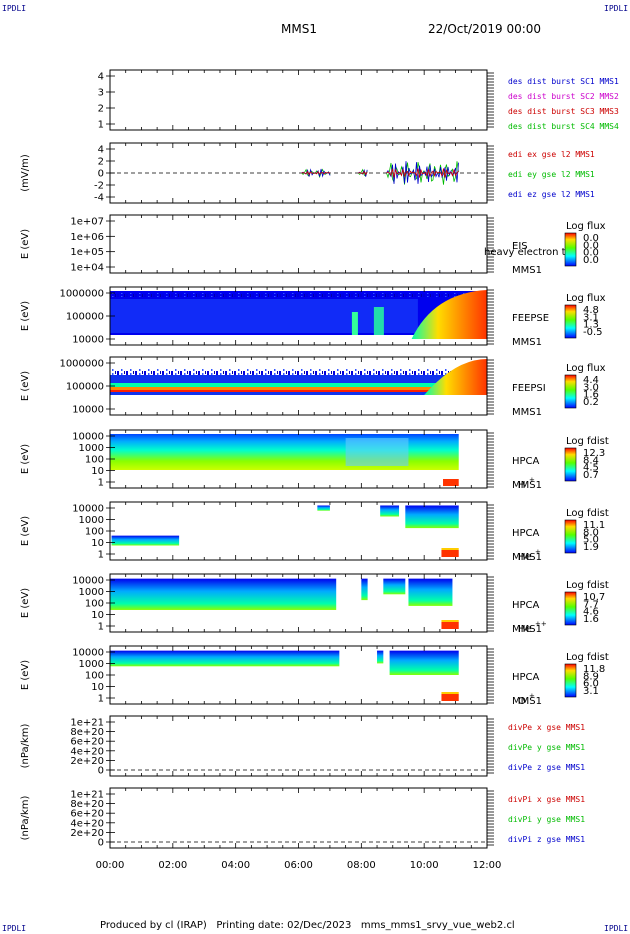 This screenshot has width=630, height=934. What do you see at coordinates (591, 387) in the screenshot?
I see `colorbar-tick-label: 3.0` at bounding box center [591, 387].